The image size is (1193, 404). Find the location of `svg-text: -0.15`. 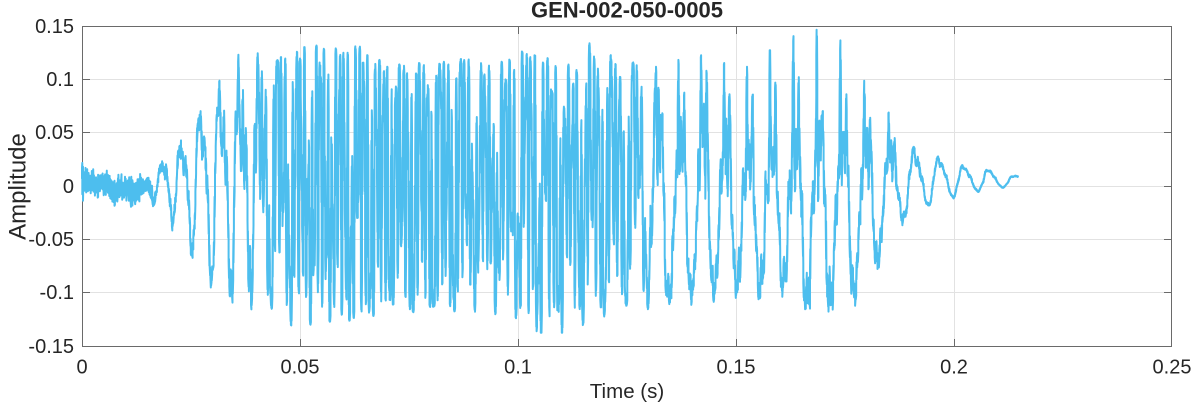

svg-text: -0.15 is located at coordinates (51, 347).